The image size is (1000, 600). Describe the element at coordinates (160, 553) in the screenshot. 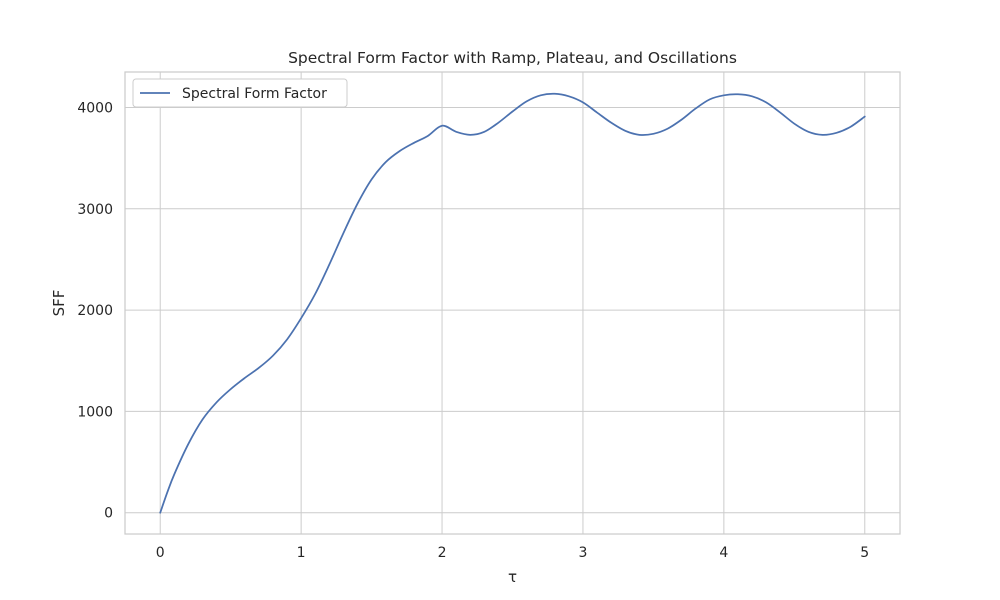

I see `x-tick-label: 0` at that location.